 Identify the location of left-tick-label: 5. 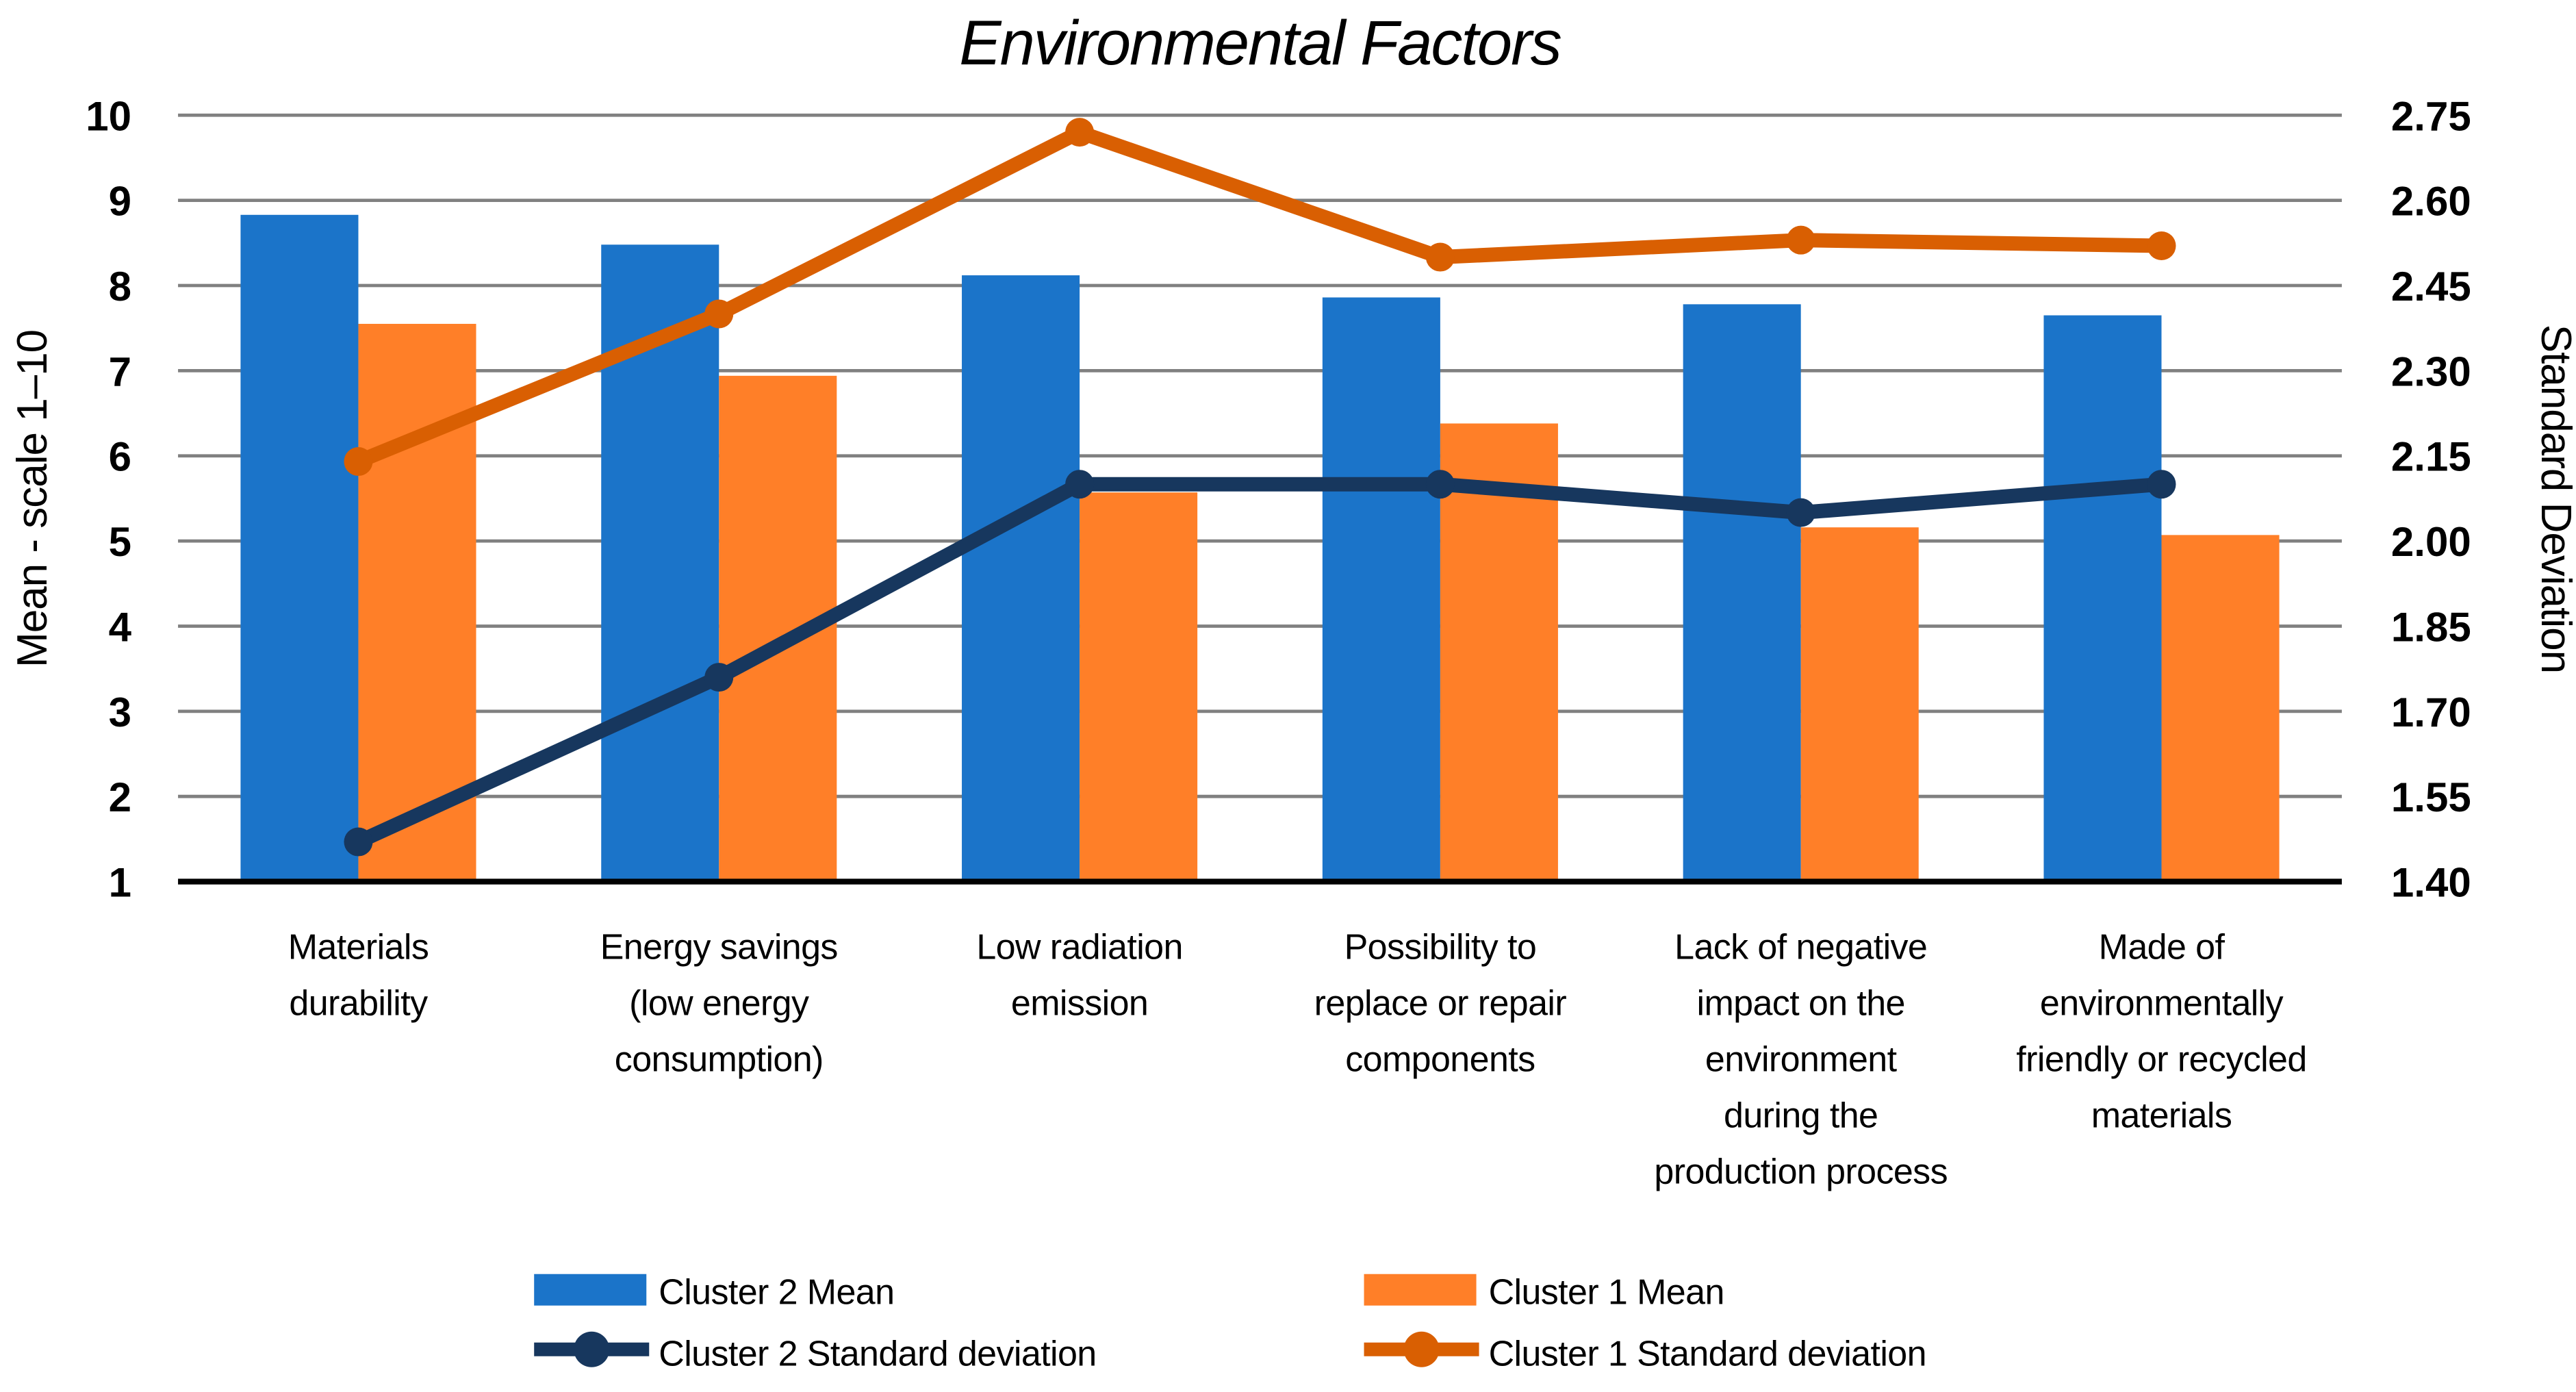
(120, 542).